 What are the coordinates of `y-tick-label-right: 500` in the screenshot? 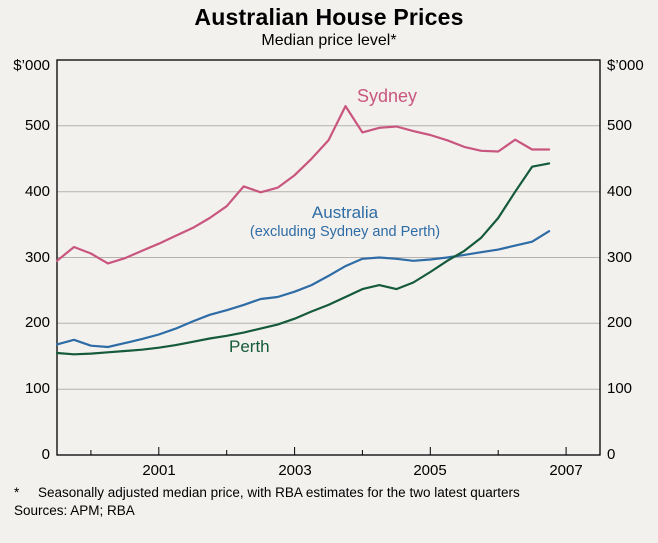 It's located at (620, 125).